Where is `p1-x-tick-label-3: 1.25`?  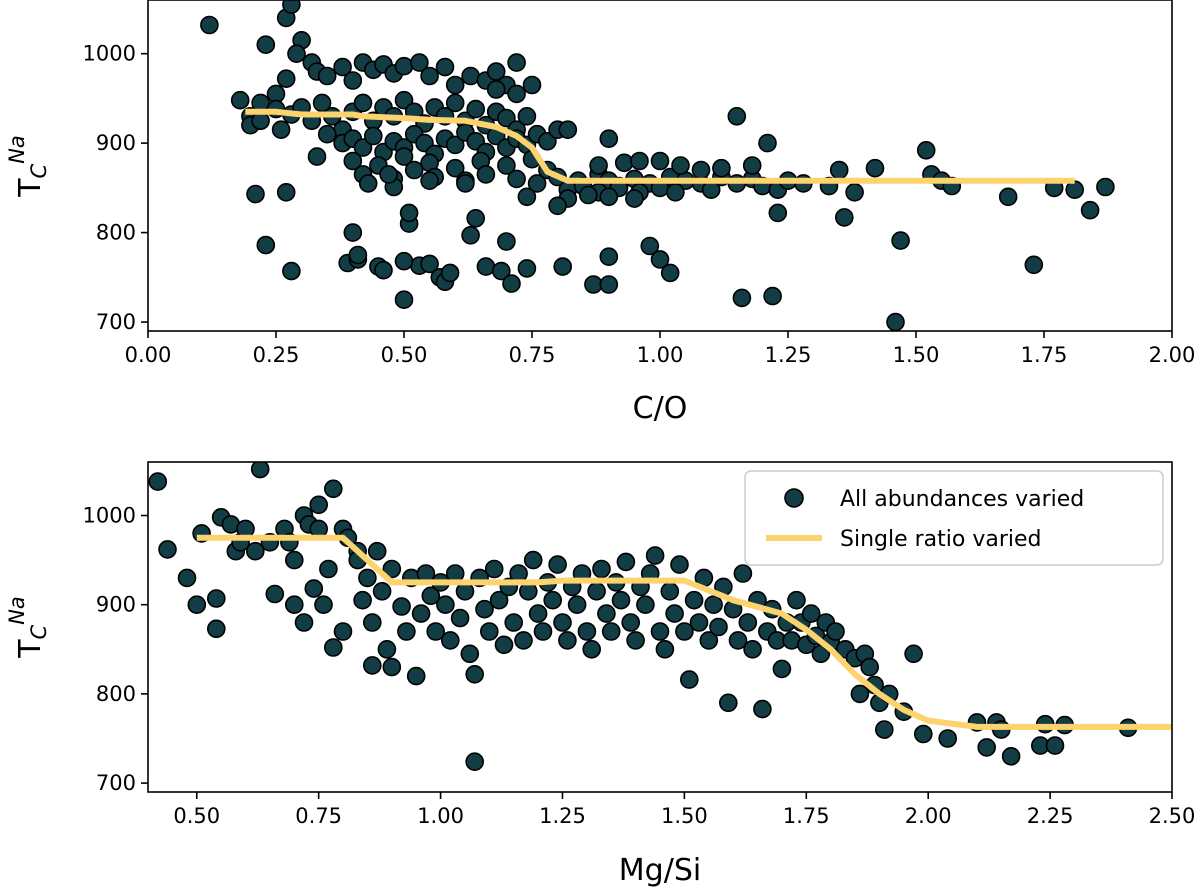 p1-x-tick-label-3: 1.25 is located at coordinates (562, 816).